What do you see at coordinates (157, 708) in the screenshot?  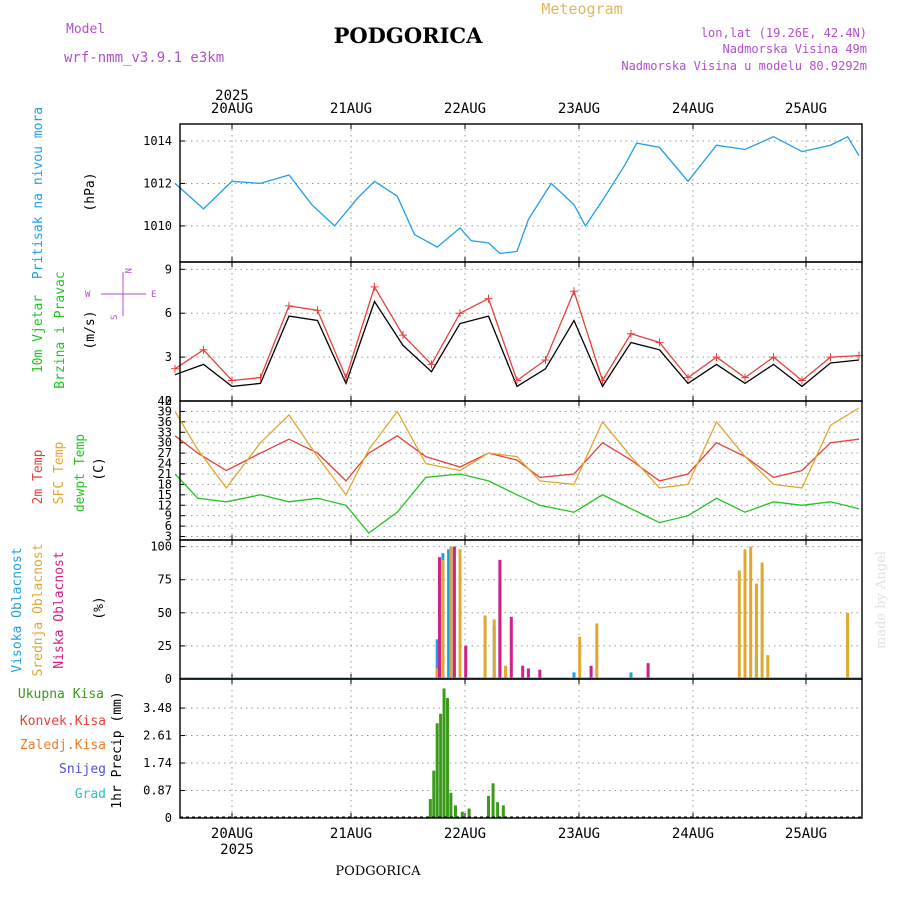 I see `y-tick-label: 3.48` at bounding box center [157, 708].